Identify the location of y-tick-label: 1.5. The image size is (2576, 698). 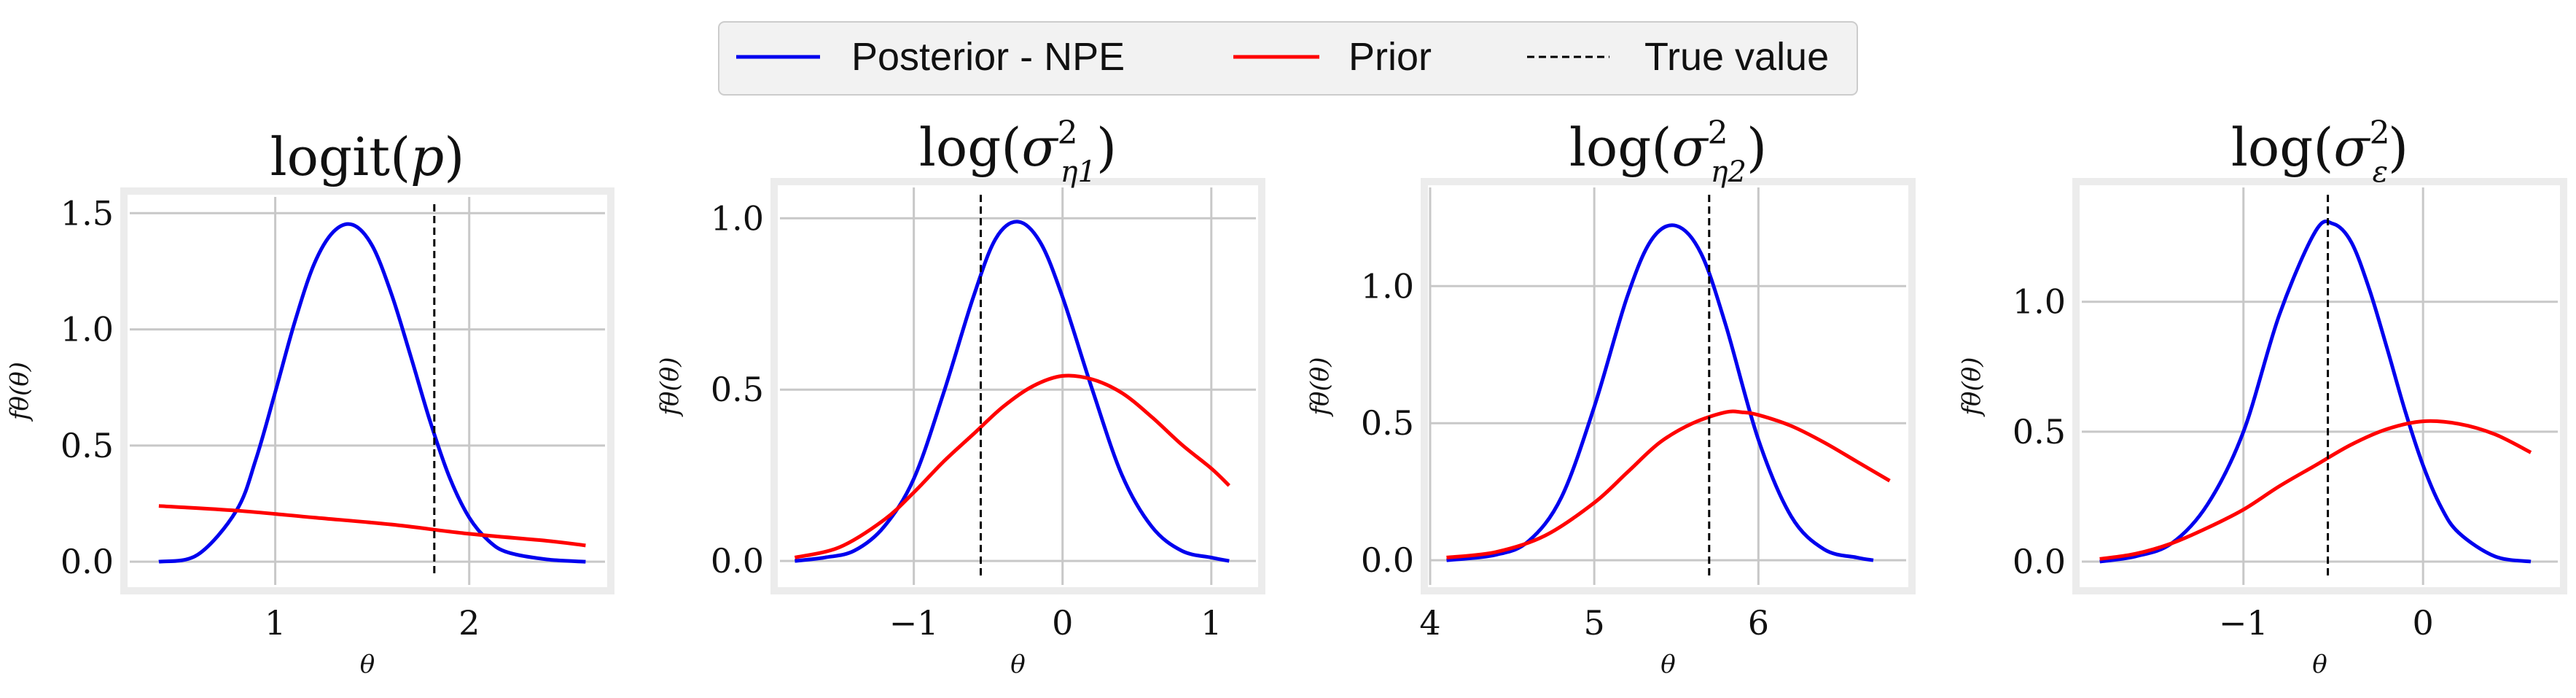
(87, 213).